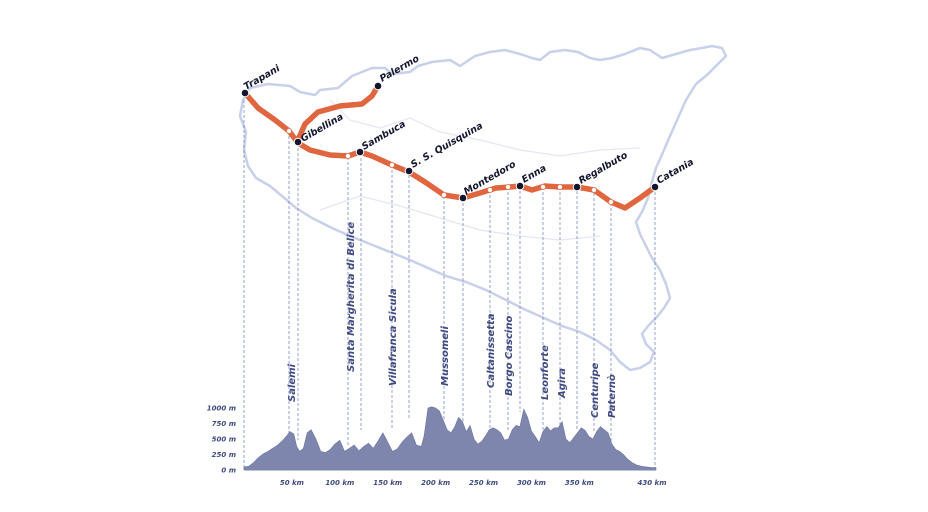 The width and height of the screenshot is (928, 512). Describe the element at coordinates (221, 409) in the screenshot. I see `y-tick-label: 1000 m` at that location.